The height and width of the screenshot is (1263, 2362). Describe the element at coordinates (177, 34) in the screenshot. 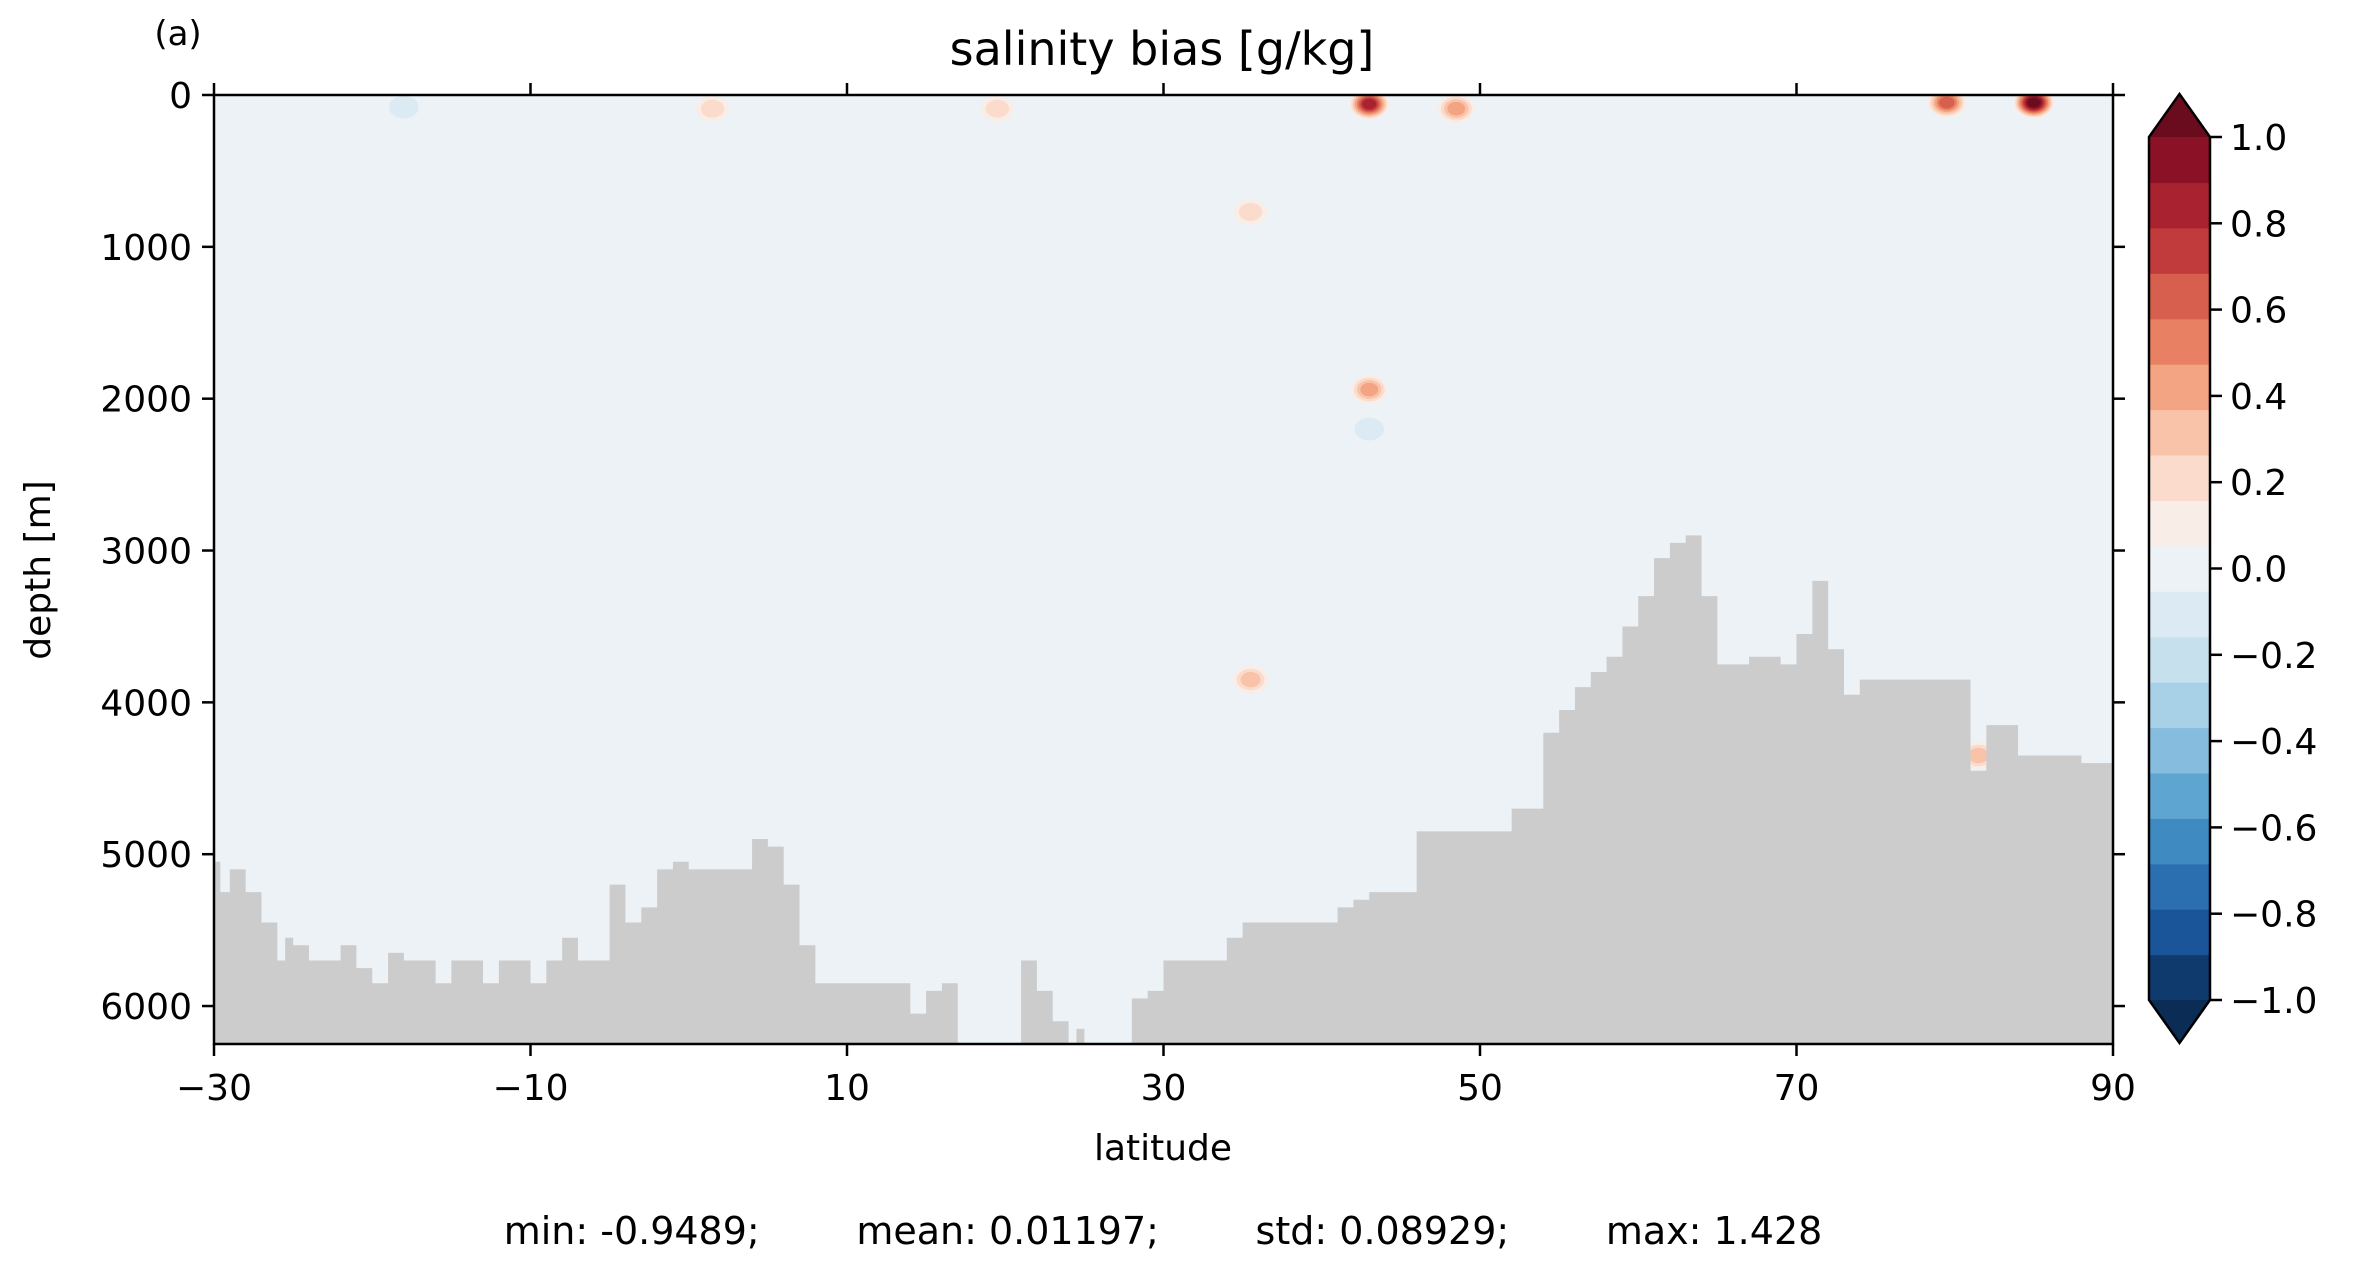

I see `panel-label: (a)` at that location.